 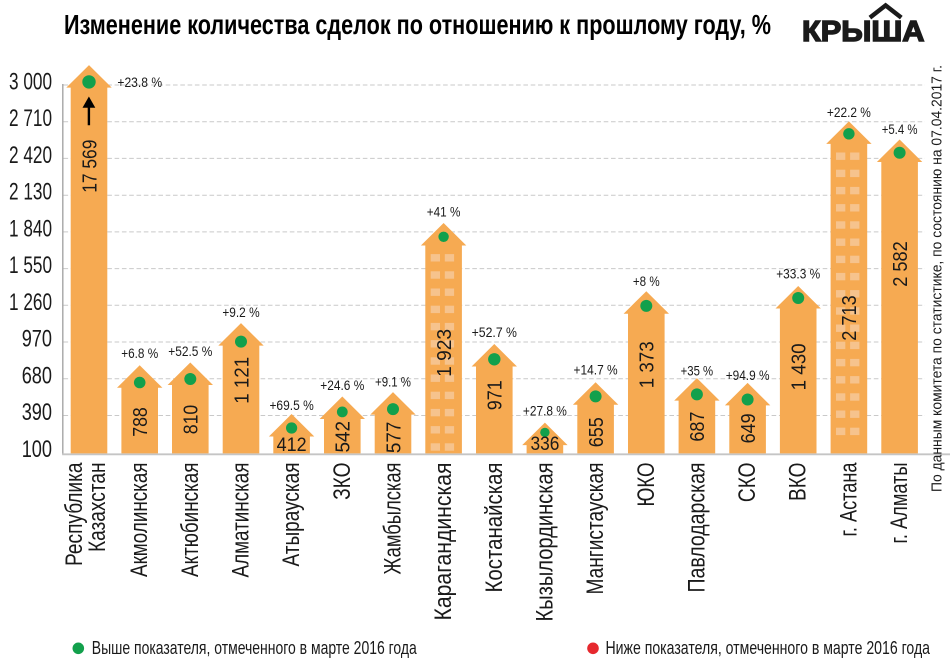 I want to click on svg-text: Казахстан, so click(x=97, y=508).